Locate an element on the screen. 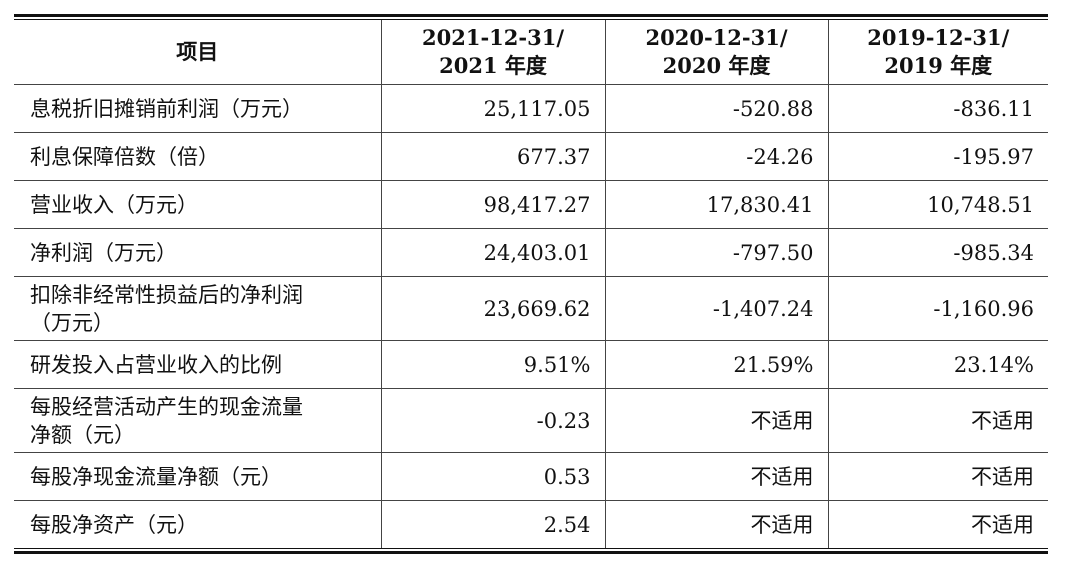 The width and height of the screenshot is (1080, 574). table-row: 利息保障倍数（倍） 677.37 -24.26 -195.97 is located at coordinates (531, 156).